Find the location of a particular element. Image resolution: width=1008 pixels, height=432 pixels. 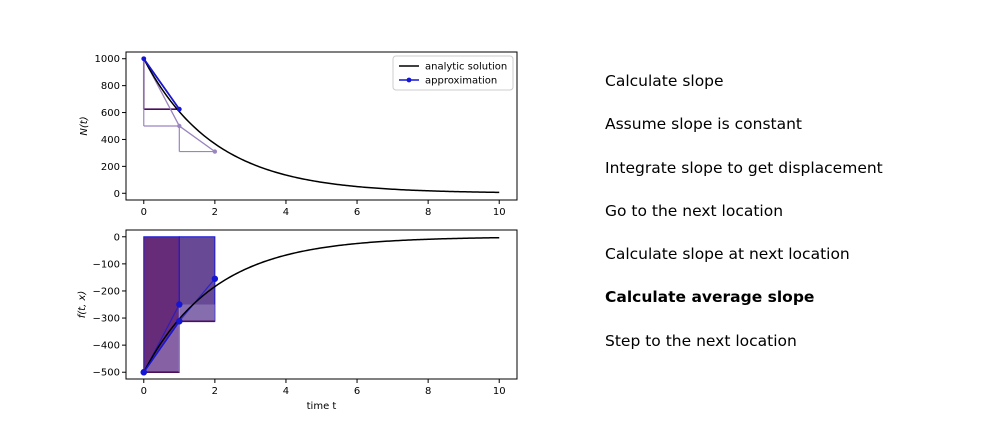

y-tick-label: 600 is located at coordinates (110, 113).